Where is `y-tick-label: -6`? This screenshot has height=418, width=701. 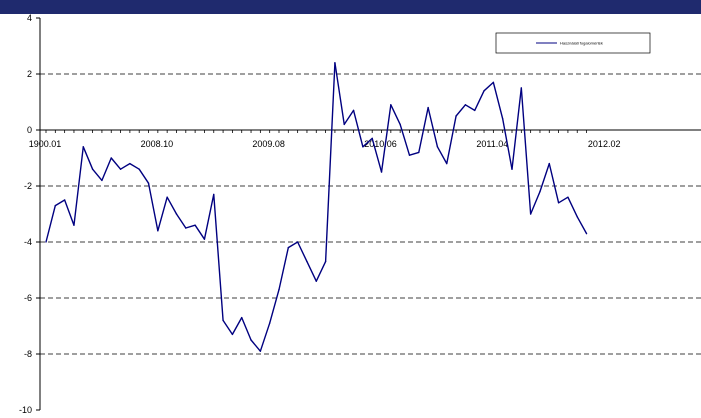 y-tick-label: -6 is located at coordinates (28, 298).